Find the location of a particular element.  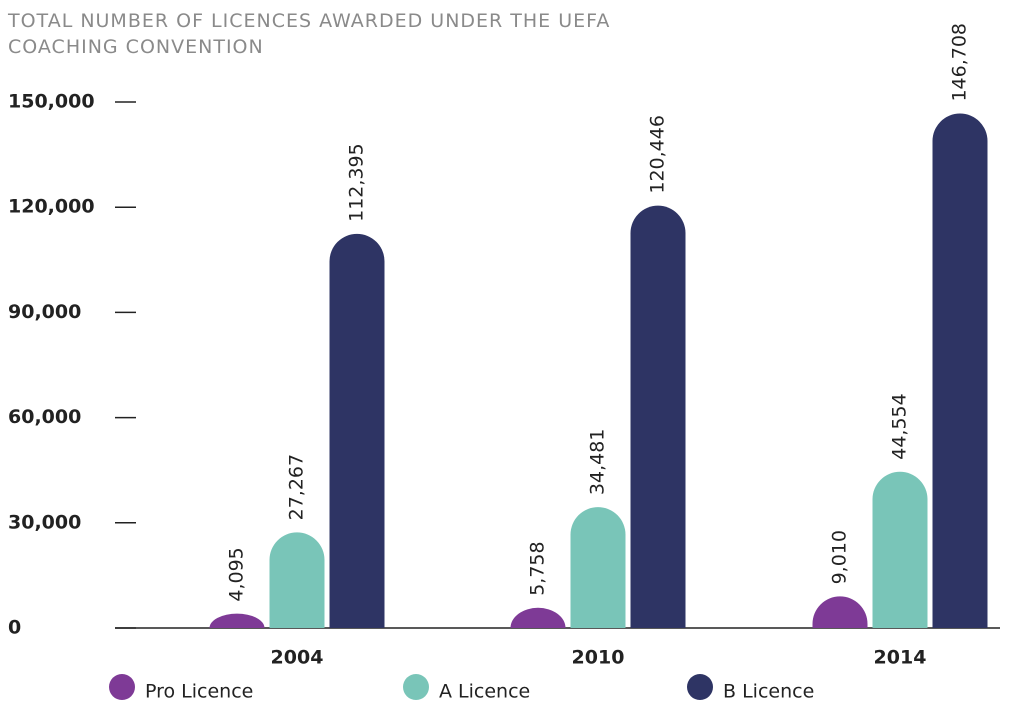

y-tick-label: 60,000 is located at coordinates (44, 417).